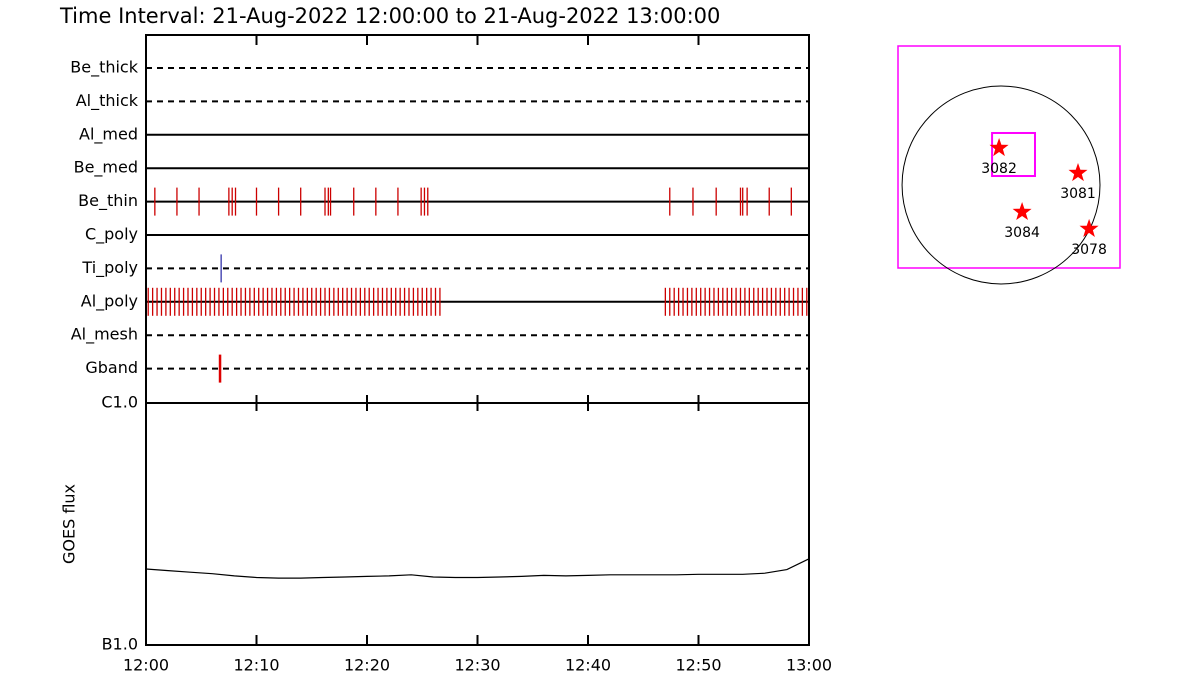  What do you see at coordinates (1022, 233) in the screenshot?
I see `region-label: 3084` at bounding box center [1022, 233].